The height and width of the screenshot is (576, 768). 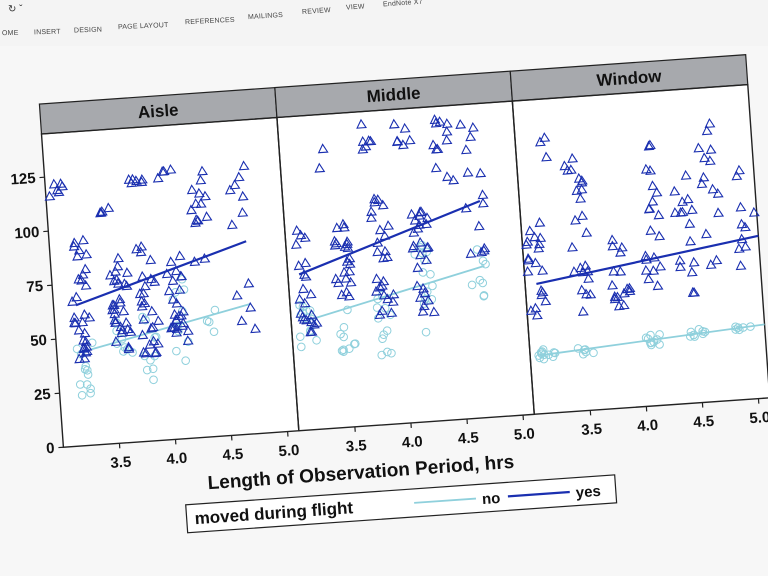 What do you see at coordinates (15, 9) in the screenshot?
I see `quick-access-toolbar: ↻ ˇ` at bounding box center [15, 9].